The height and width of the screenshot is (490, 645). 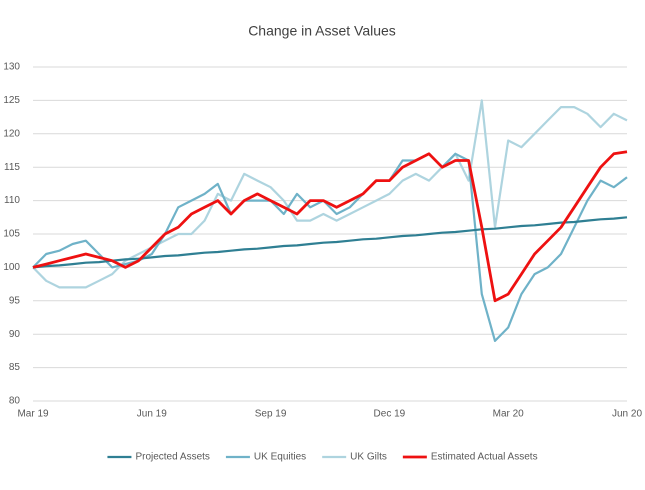 I want to click on x-tick-label: Dec 19, so click(x=390, y=414).